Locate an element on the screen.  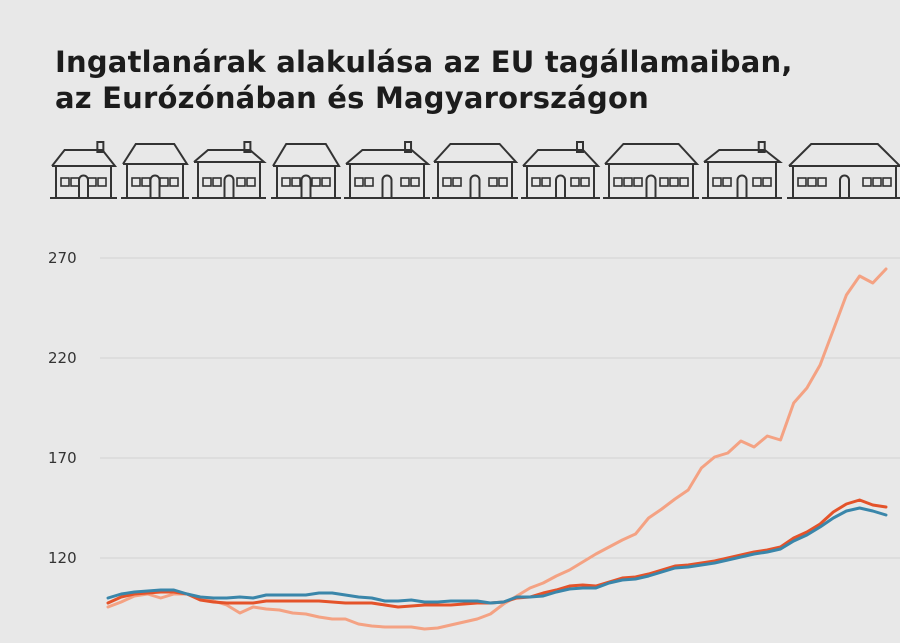
houses-decoration is located at coordinates (475, 170).